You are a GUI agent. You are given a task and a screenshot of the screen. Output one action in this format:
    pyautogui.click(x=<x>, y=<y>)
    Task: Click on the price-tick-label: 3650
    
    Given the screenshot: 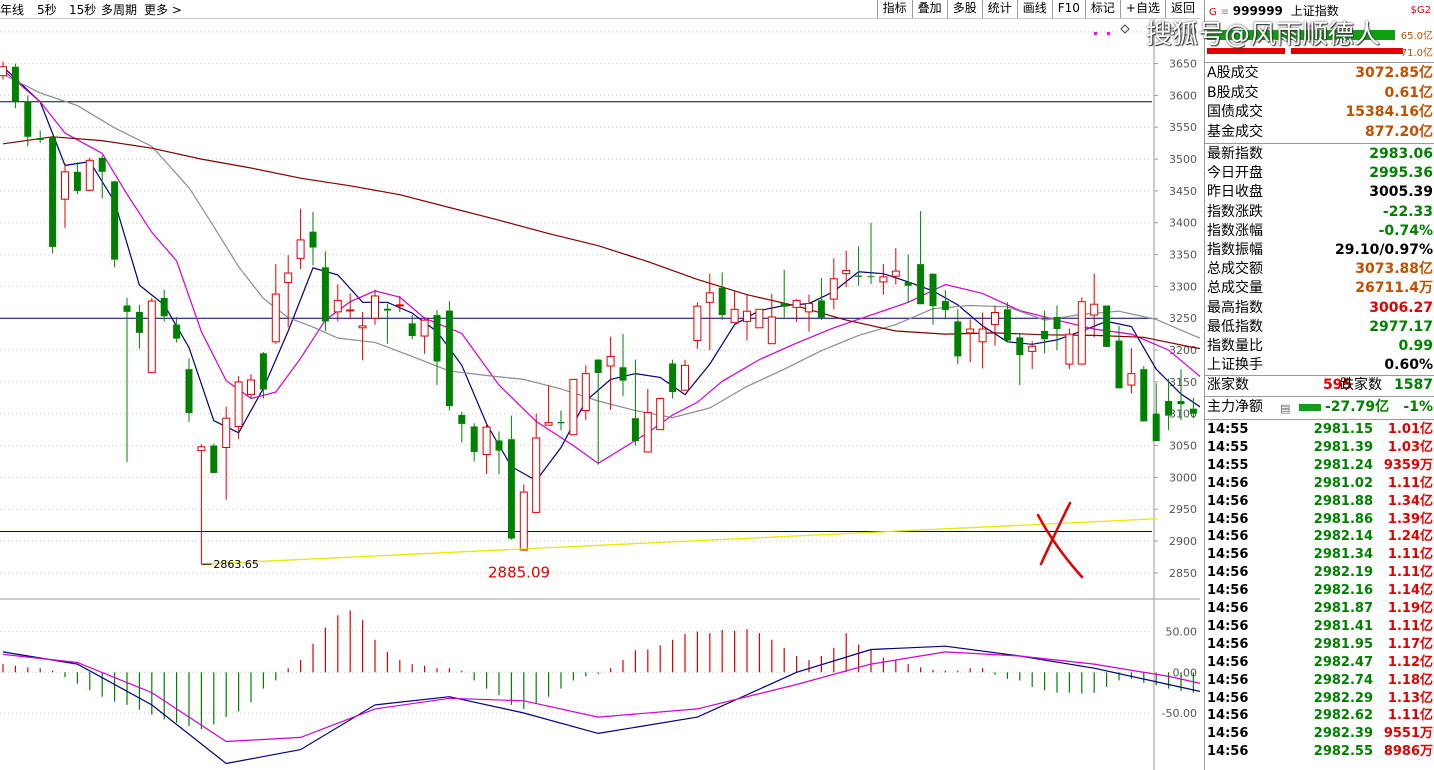 What is the action you would take?
    pyautogui.click(x=1183, y=64)
    